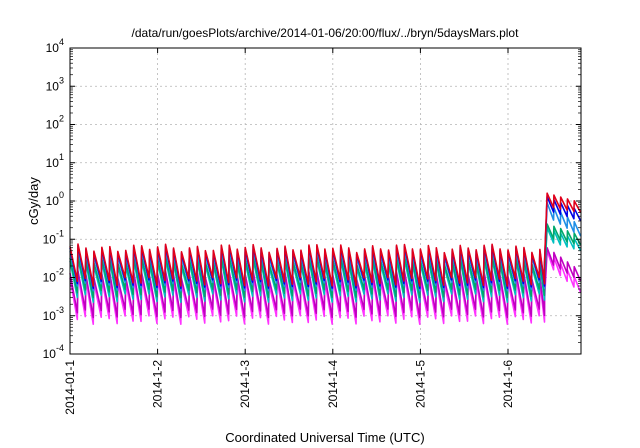 This screenshot has width=640, height=448. Describe the element at coordinates (55, 123) in the screenshot. I see `y-tick-label: 10²` at that location.